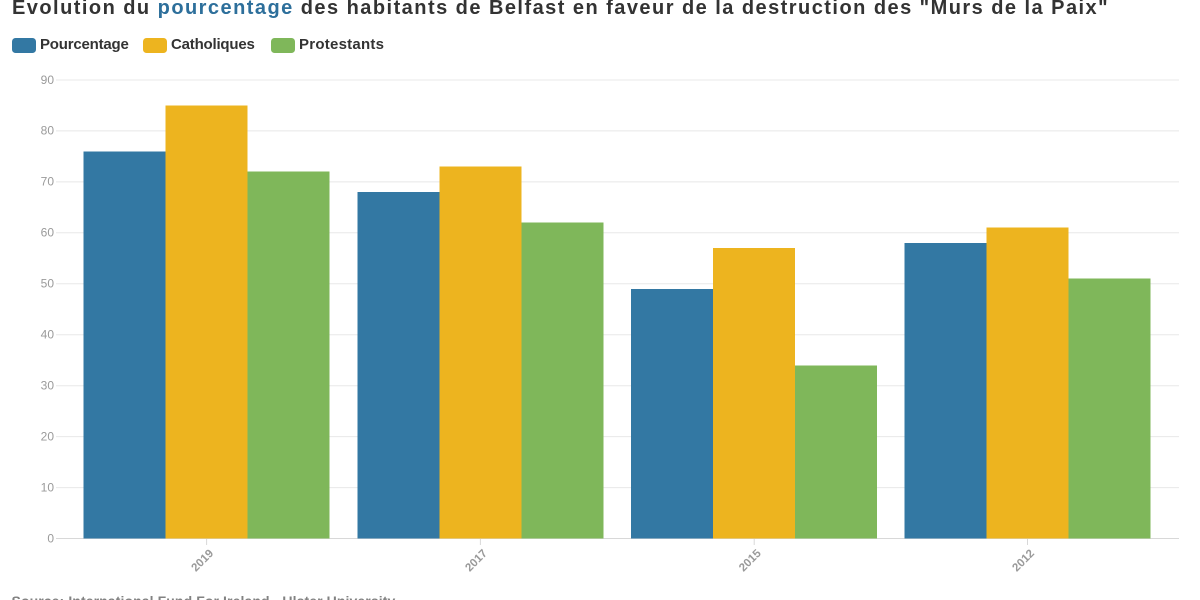  What do you see at coordinates (48, 487) in the screenshot?
I see `svg-text: 10` at bounding box center [48, 487].